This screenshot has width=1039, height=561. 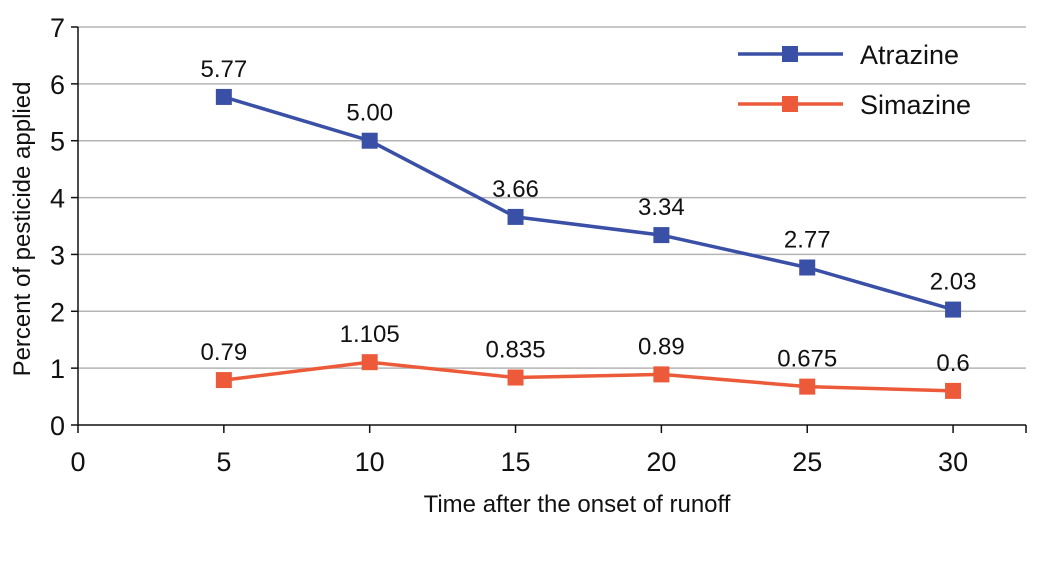 I want to click on y-axis-title: Percent of pesticide applied, so click(x=22, y=229).